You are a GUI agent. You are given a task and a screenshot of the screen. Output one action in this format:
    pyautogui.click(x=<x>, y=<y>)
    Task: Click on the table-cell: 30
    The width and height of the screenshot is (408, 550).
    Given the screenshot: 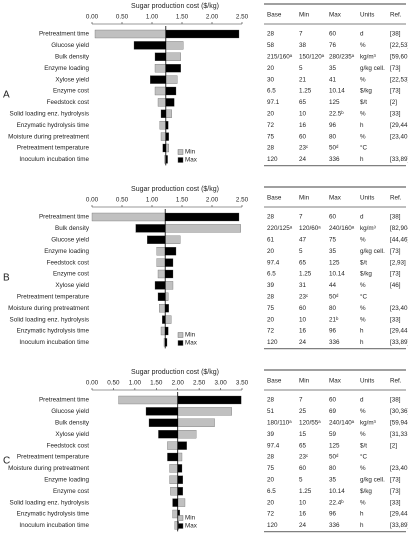 What is the action you would take?
    pyautogui.click(x=271, y=79)
    